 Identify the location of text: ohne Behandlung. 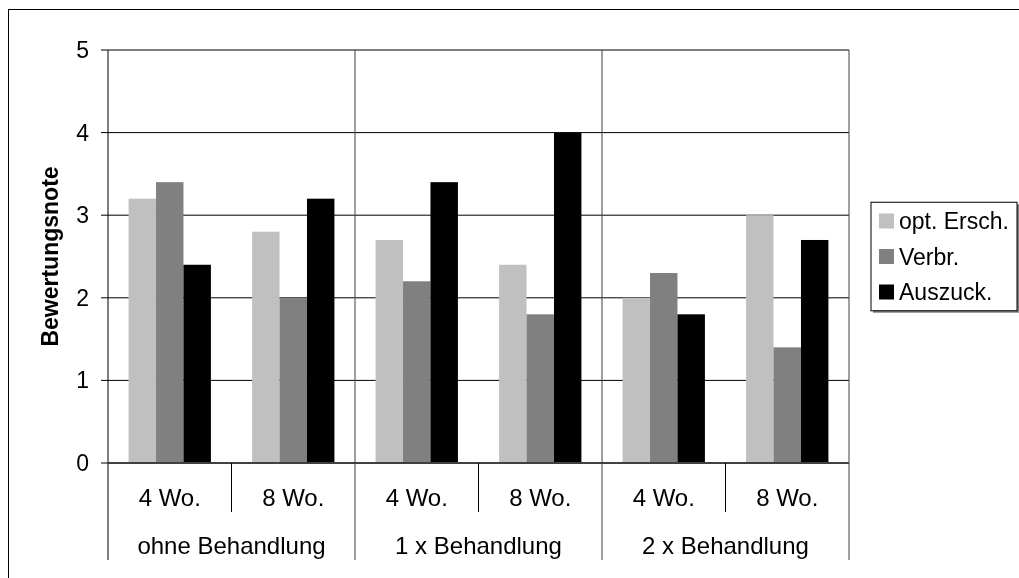
(231, 545).